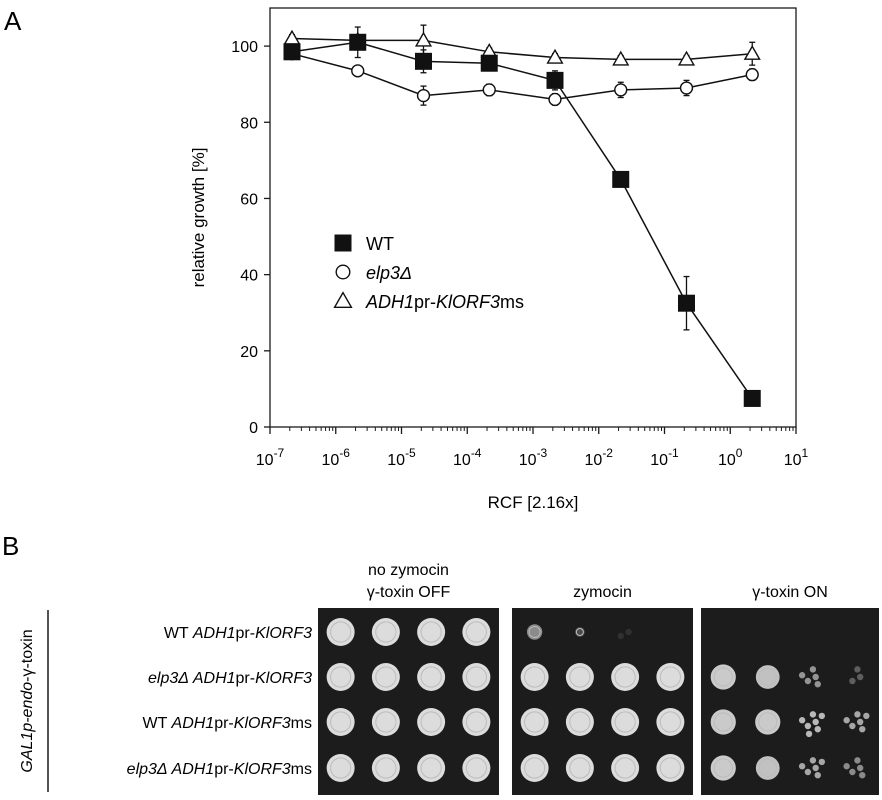 The width and height of the screenshot is (882, 800). I want to click on y-axis-ticks: 0 20 40 60 80 100, so click(250, 238).